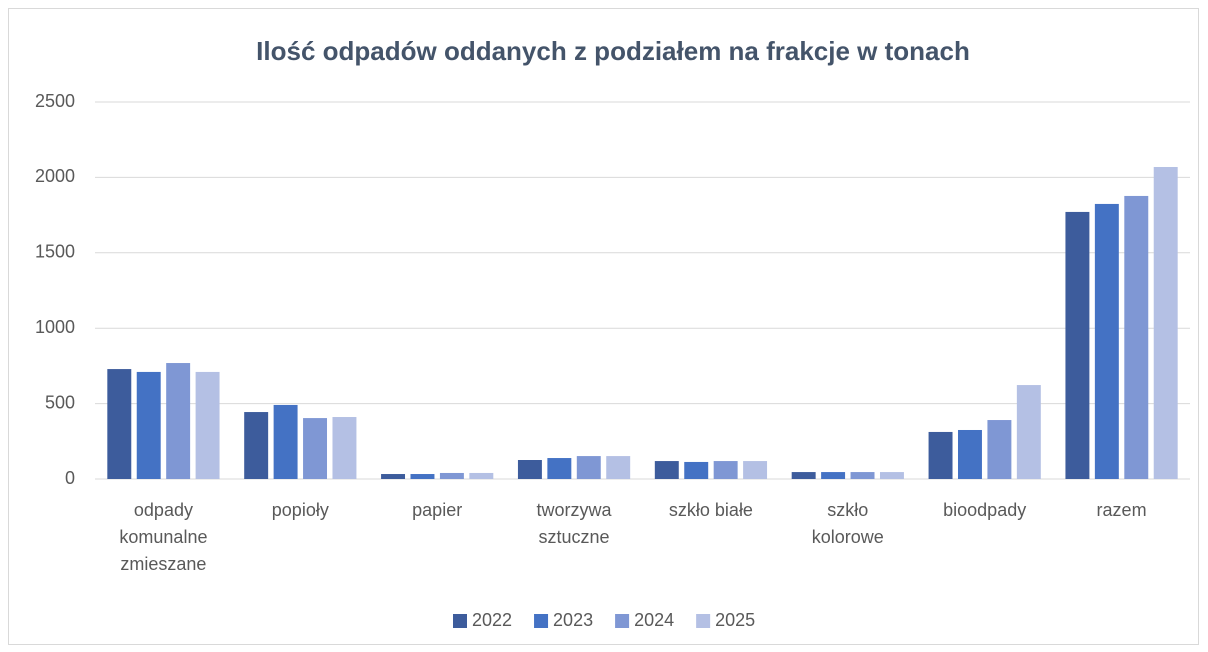  What do you see at coordinates (573, 620) in the screenshot?
I see `legend-label: 2023` at bounding box center [573, 620].